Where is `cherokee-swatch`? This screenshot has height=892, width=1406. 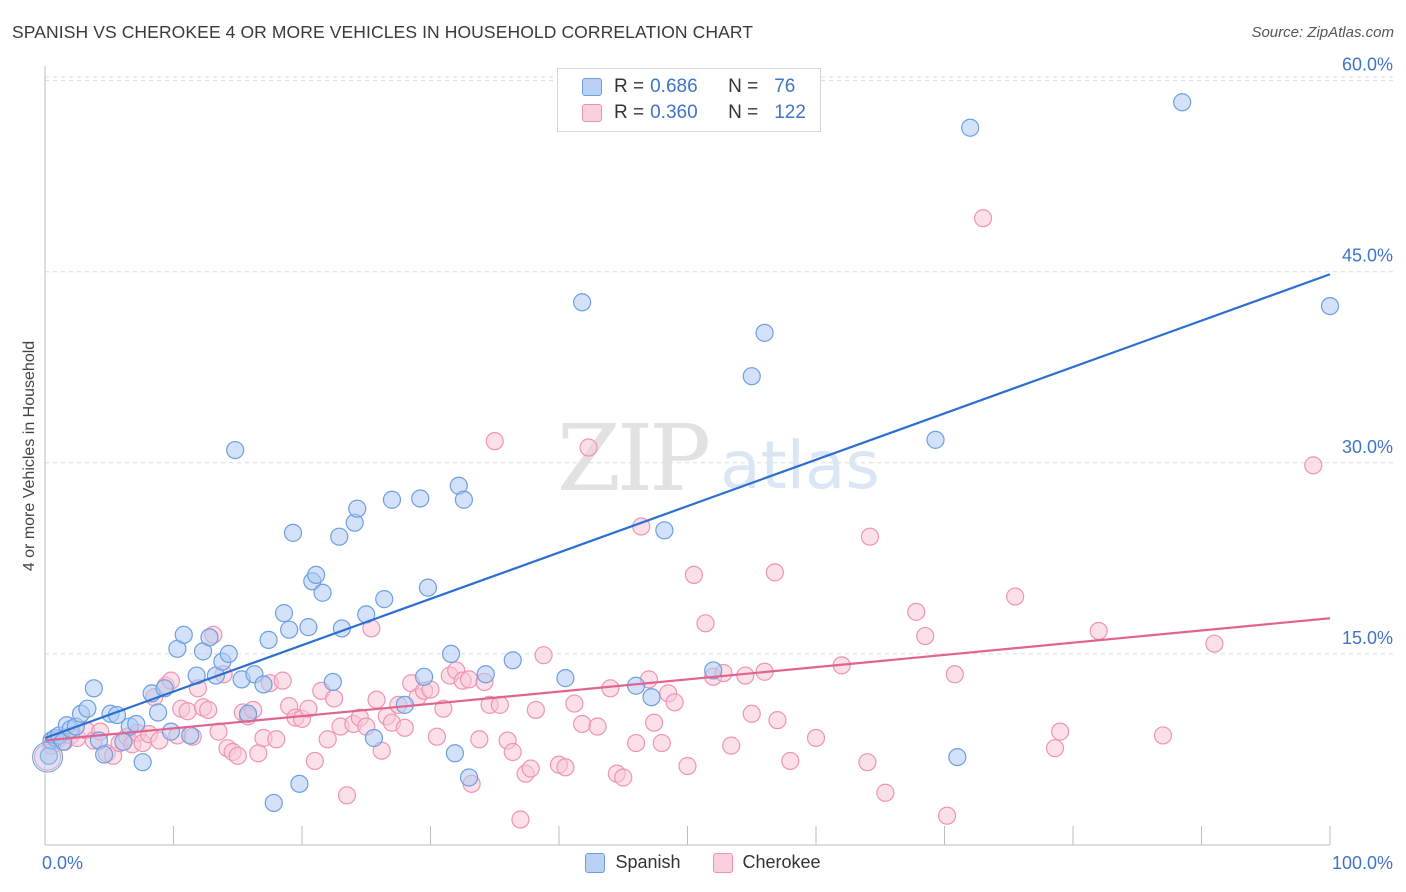 cherokee-swatch is located at coordinates (592, 113).